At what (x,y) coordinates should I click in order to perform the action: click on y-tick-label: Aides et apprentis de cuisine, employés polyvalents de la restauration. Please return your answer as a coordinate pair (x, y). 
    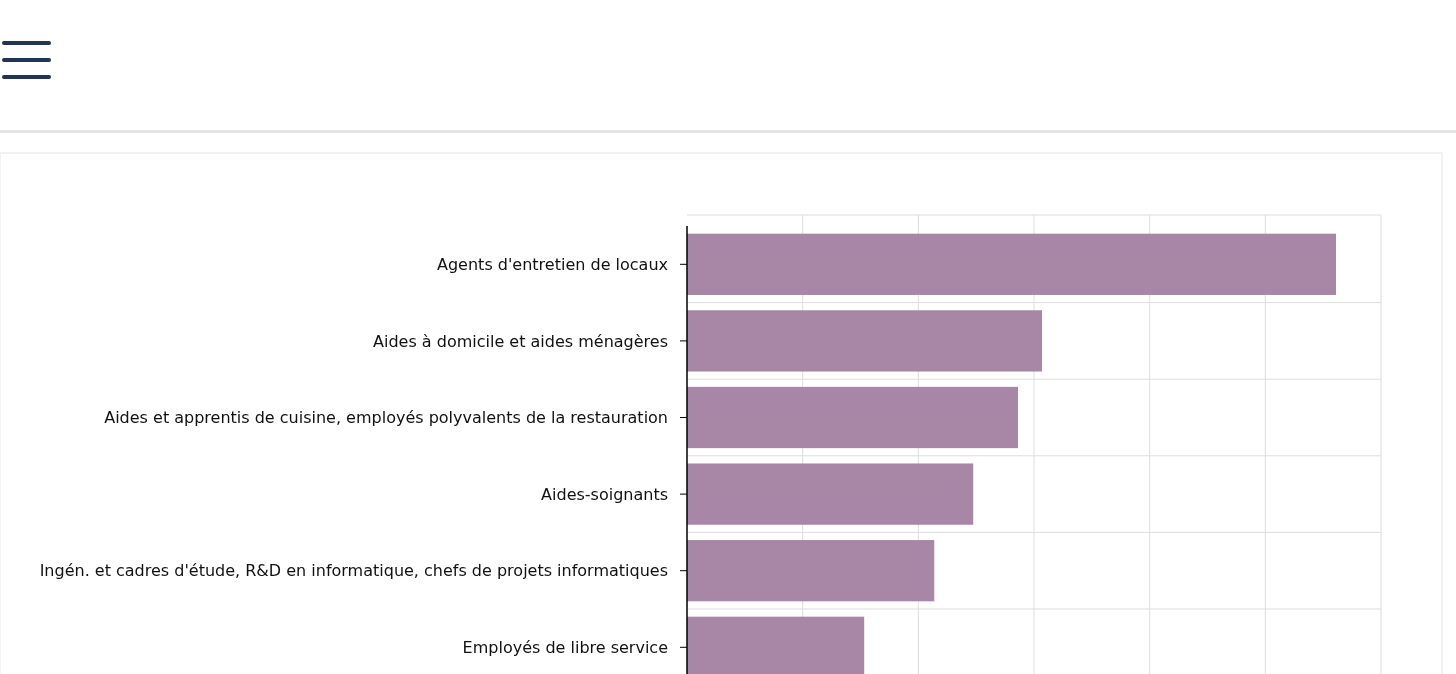
    Looking at the image, I should click on (386, 418).